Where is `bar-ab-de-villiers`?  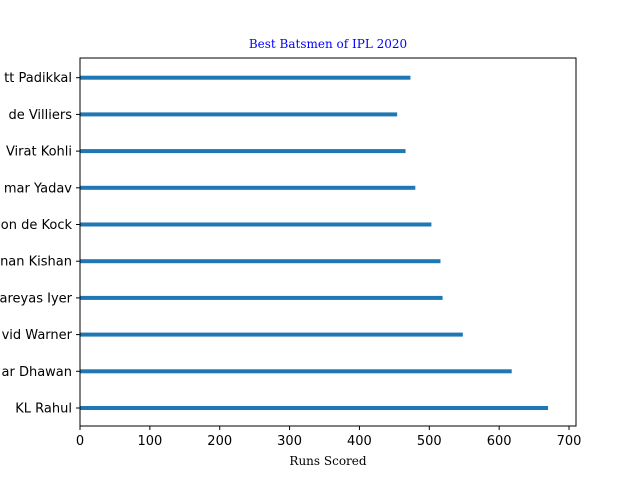
bar-ab-de-villiers is located at coordinates (239, 114).